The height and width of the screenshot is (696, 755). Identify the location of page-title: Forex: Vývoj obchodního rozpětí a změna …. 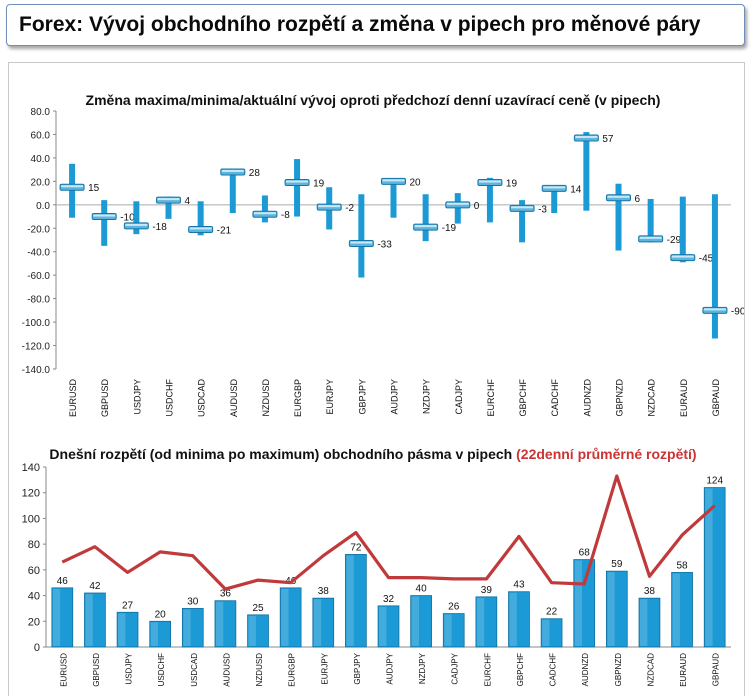
(360, 24).